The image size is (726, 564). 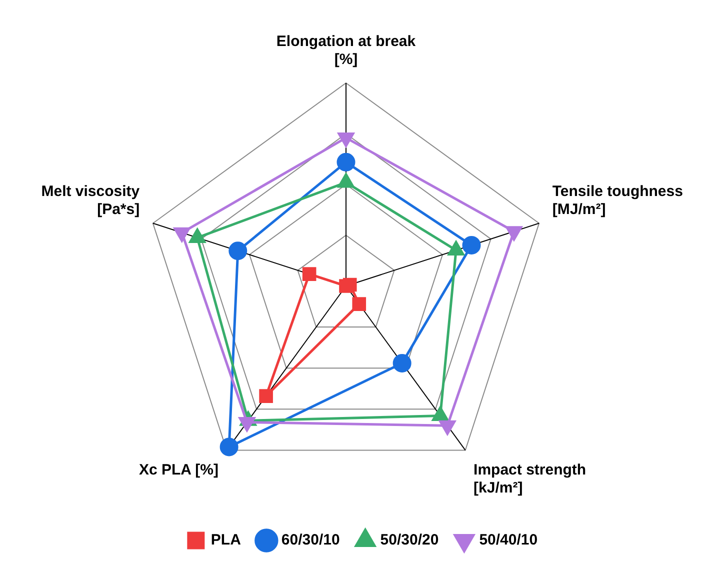 What do you see at coordinates (90, 200) in the screenshot?
I see `spoke-label: Melt viscosity [Pa*s]` at bounding box center [90, 200].